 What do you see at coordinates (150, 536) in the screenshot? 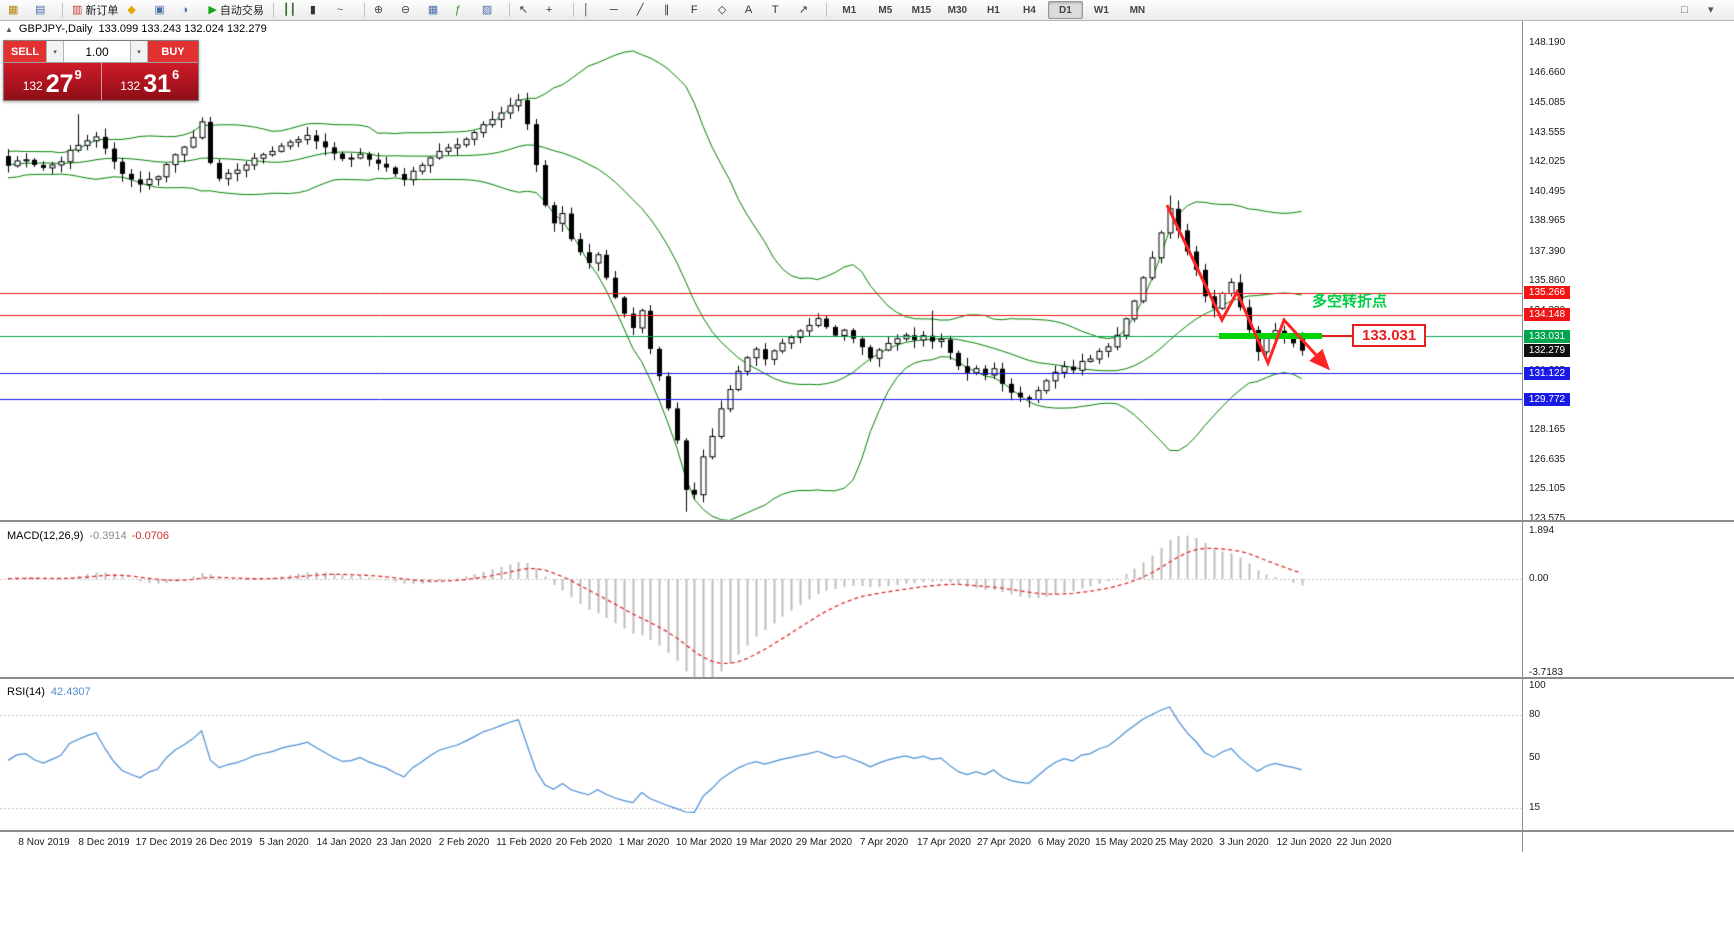
I see `macd-signal-value: -0.0706` at bounding box center [150, 536].